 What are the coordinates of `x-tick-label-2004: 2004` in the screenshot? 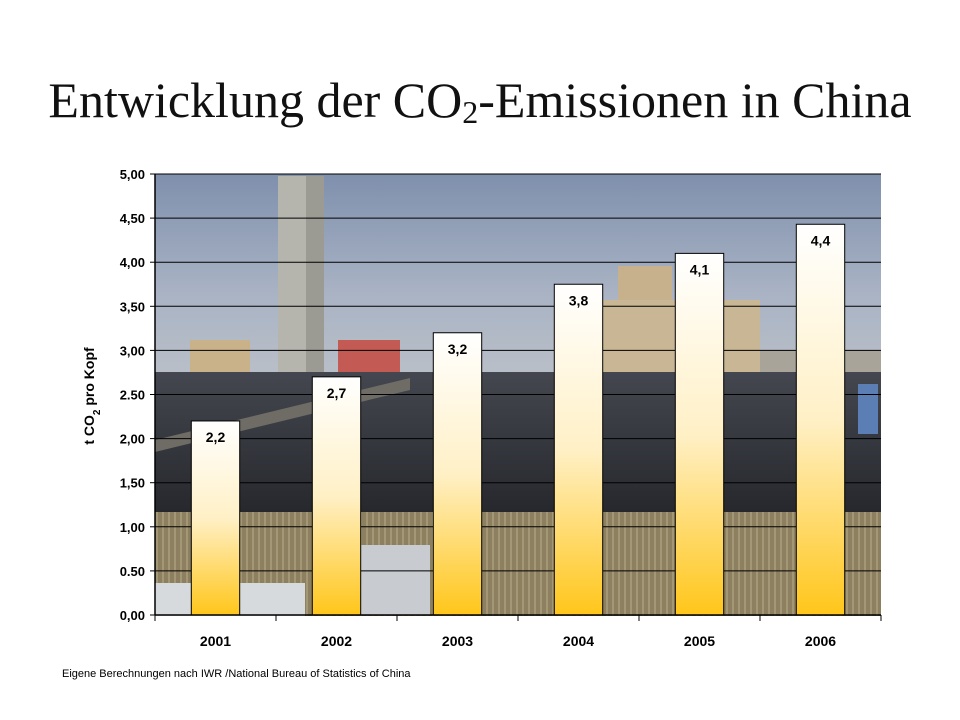 It's located at (578, 641).